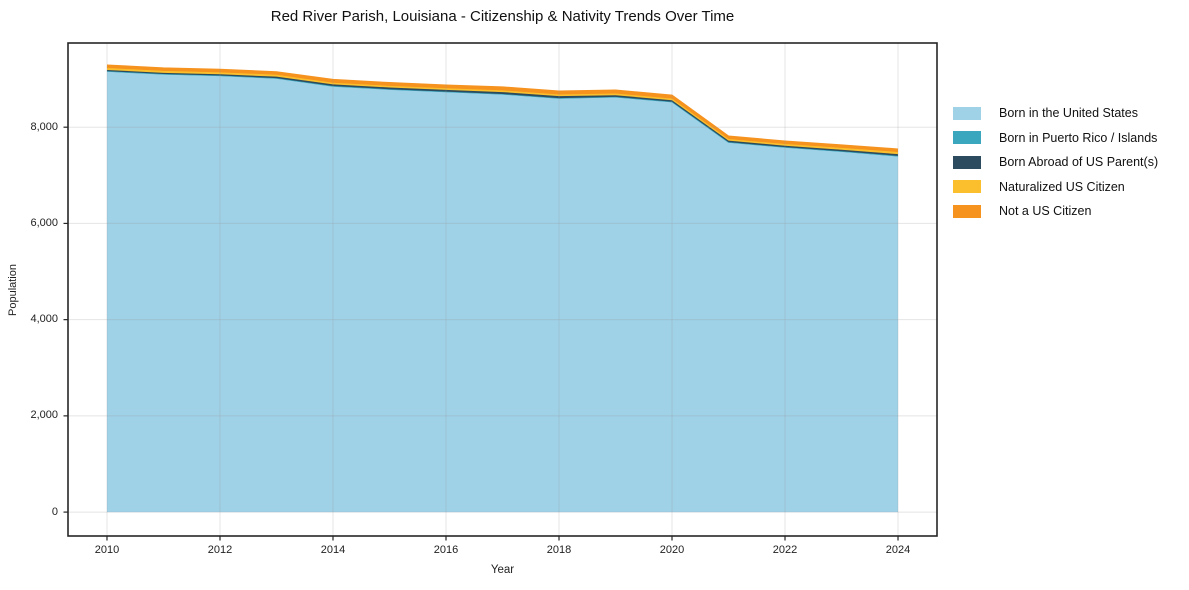  What do you see at coordinates (1045, 211) in the screenshot?
I see `legend-label: Not a US Citizen` at bounding box center [1045, 211].